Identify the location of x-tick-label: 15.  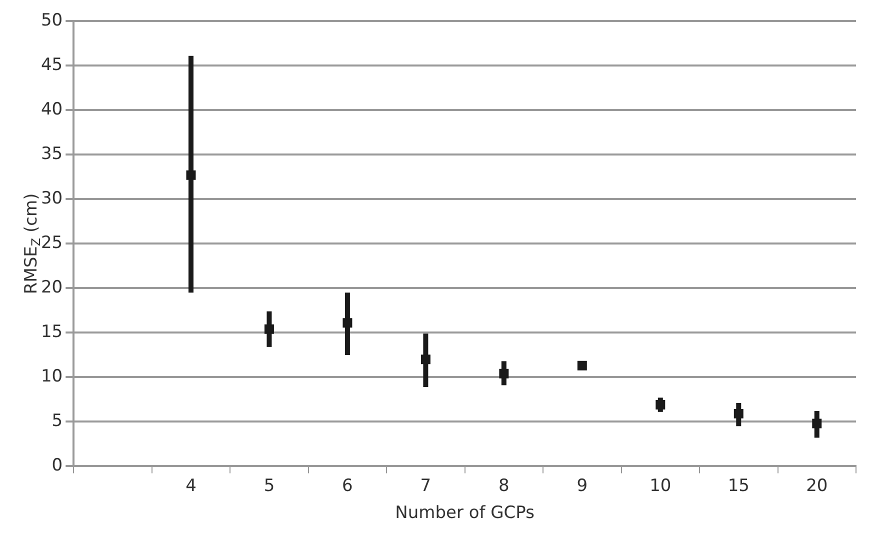
(739, 486).